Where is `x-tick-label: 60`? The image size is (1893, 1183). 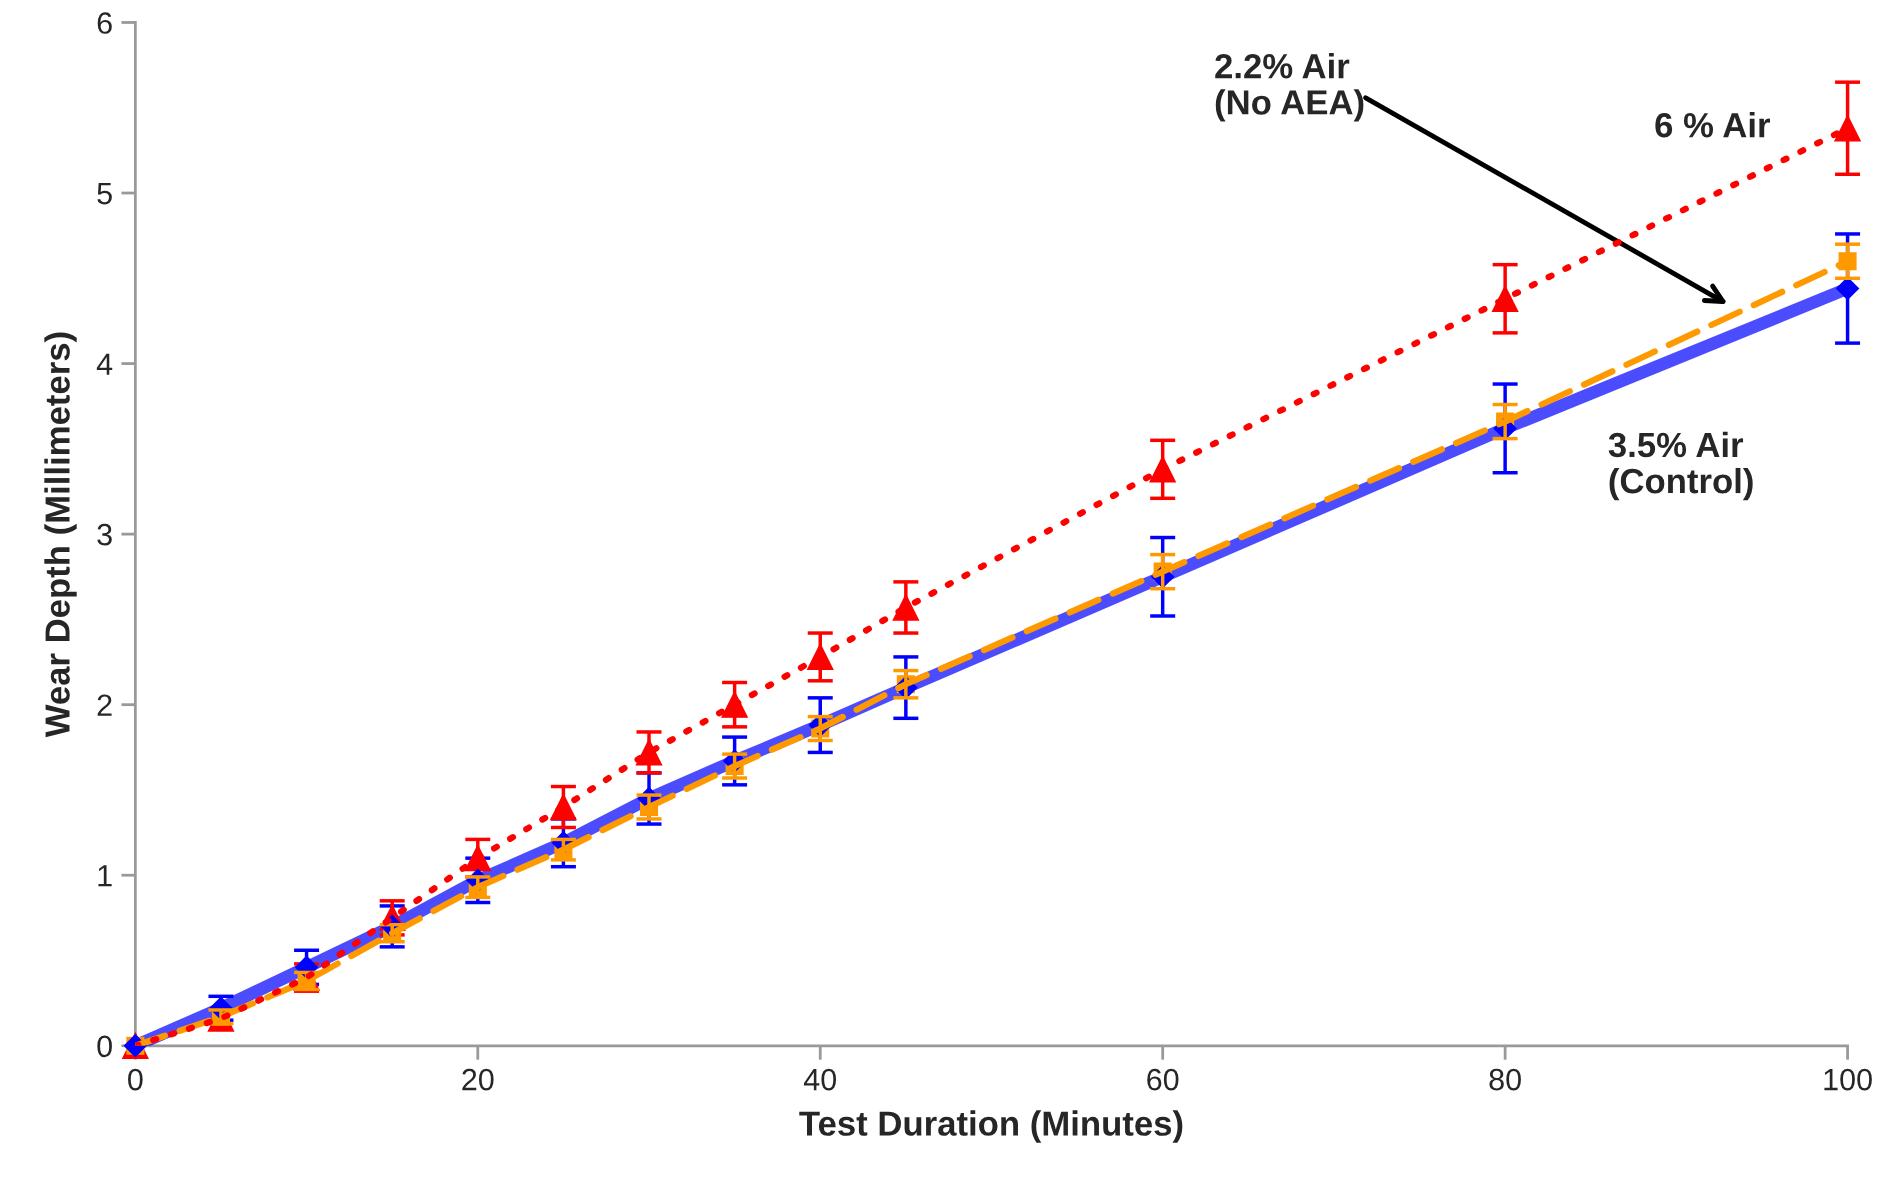
x-tick-label: 60 is located at coordinates (1163, 1079).